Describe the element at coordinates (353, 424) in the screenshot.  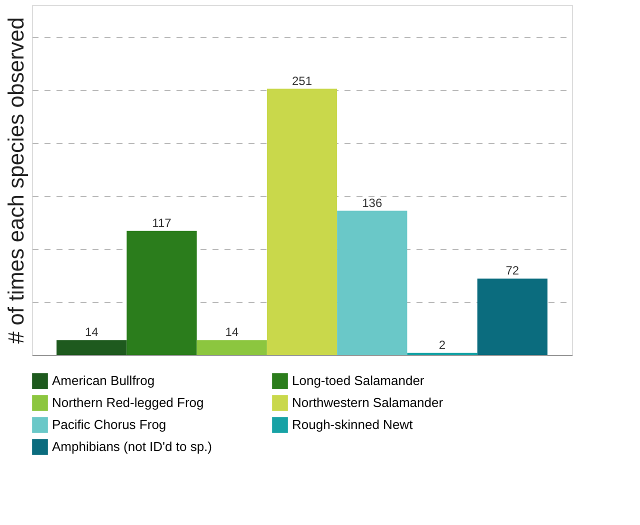
I see `legend-label: Rough-skinned Newt` at that location.